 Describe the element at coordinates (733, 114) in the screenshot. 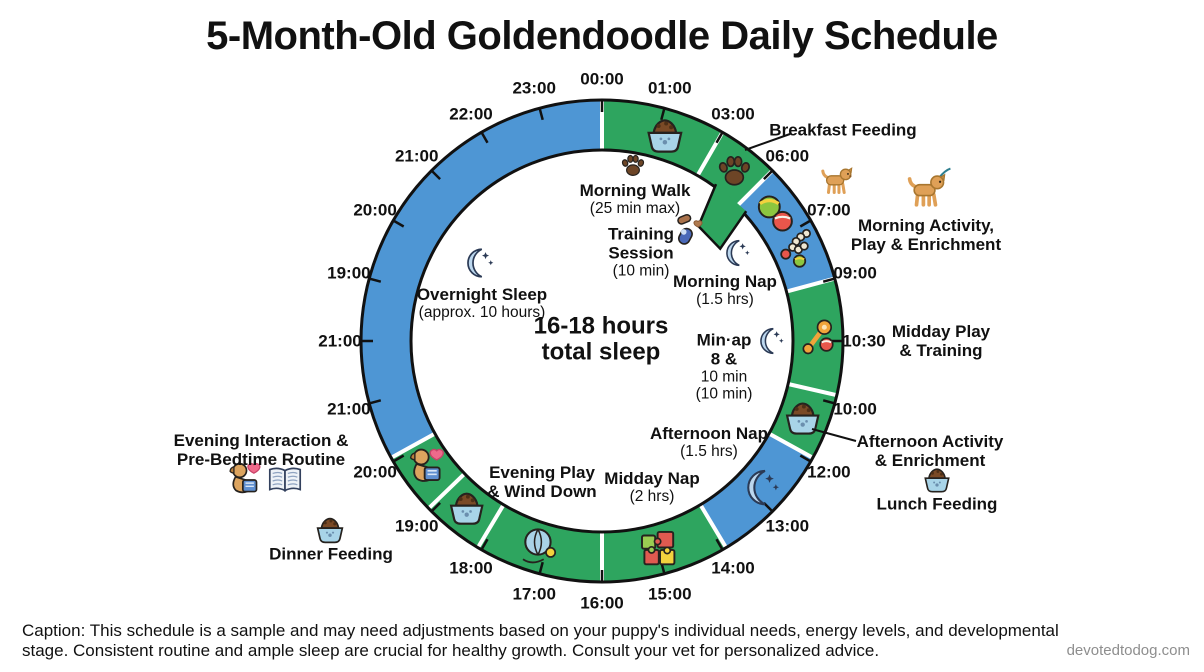

I see `tick-label-30: 03:00` at that location.